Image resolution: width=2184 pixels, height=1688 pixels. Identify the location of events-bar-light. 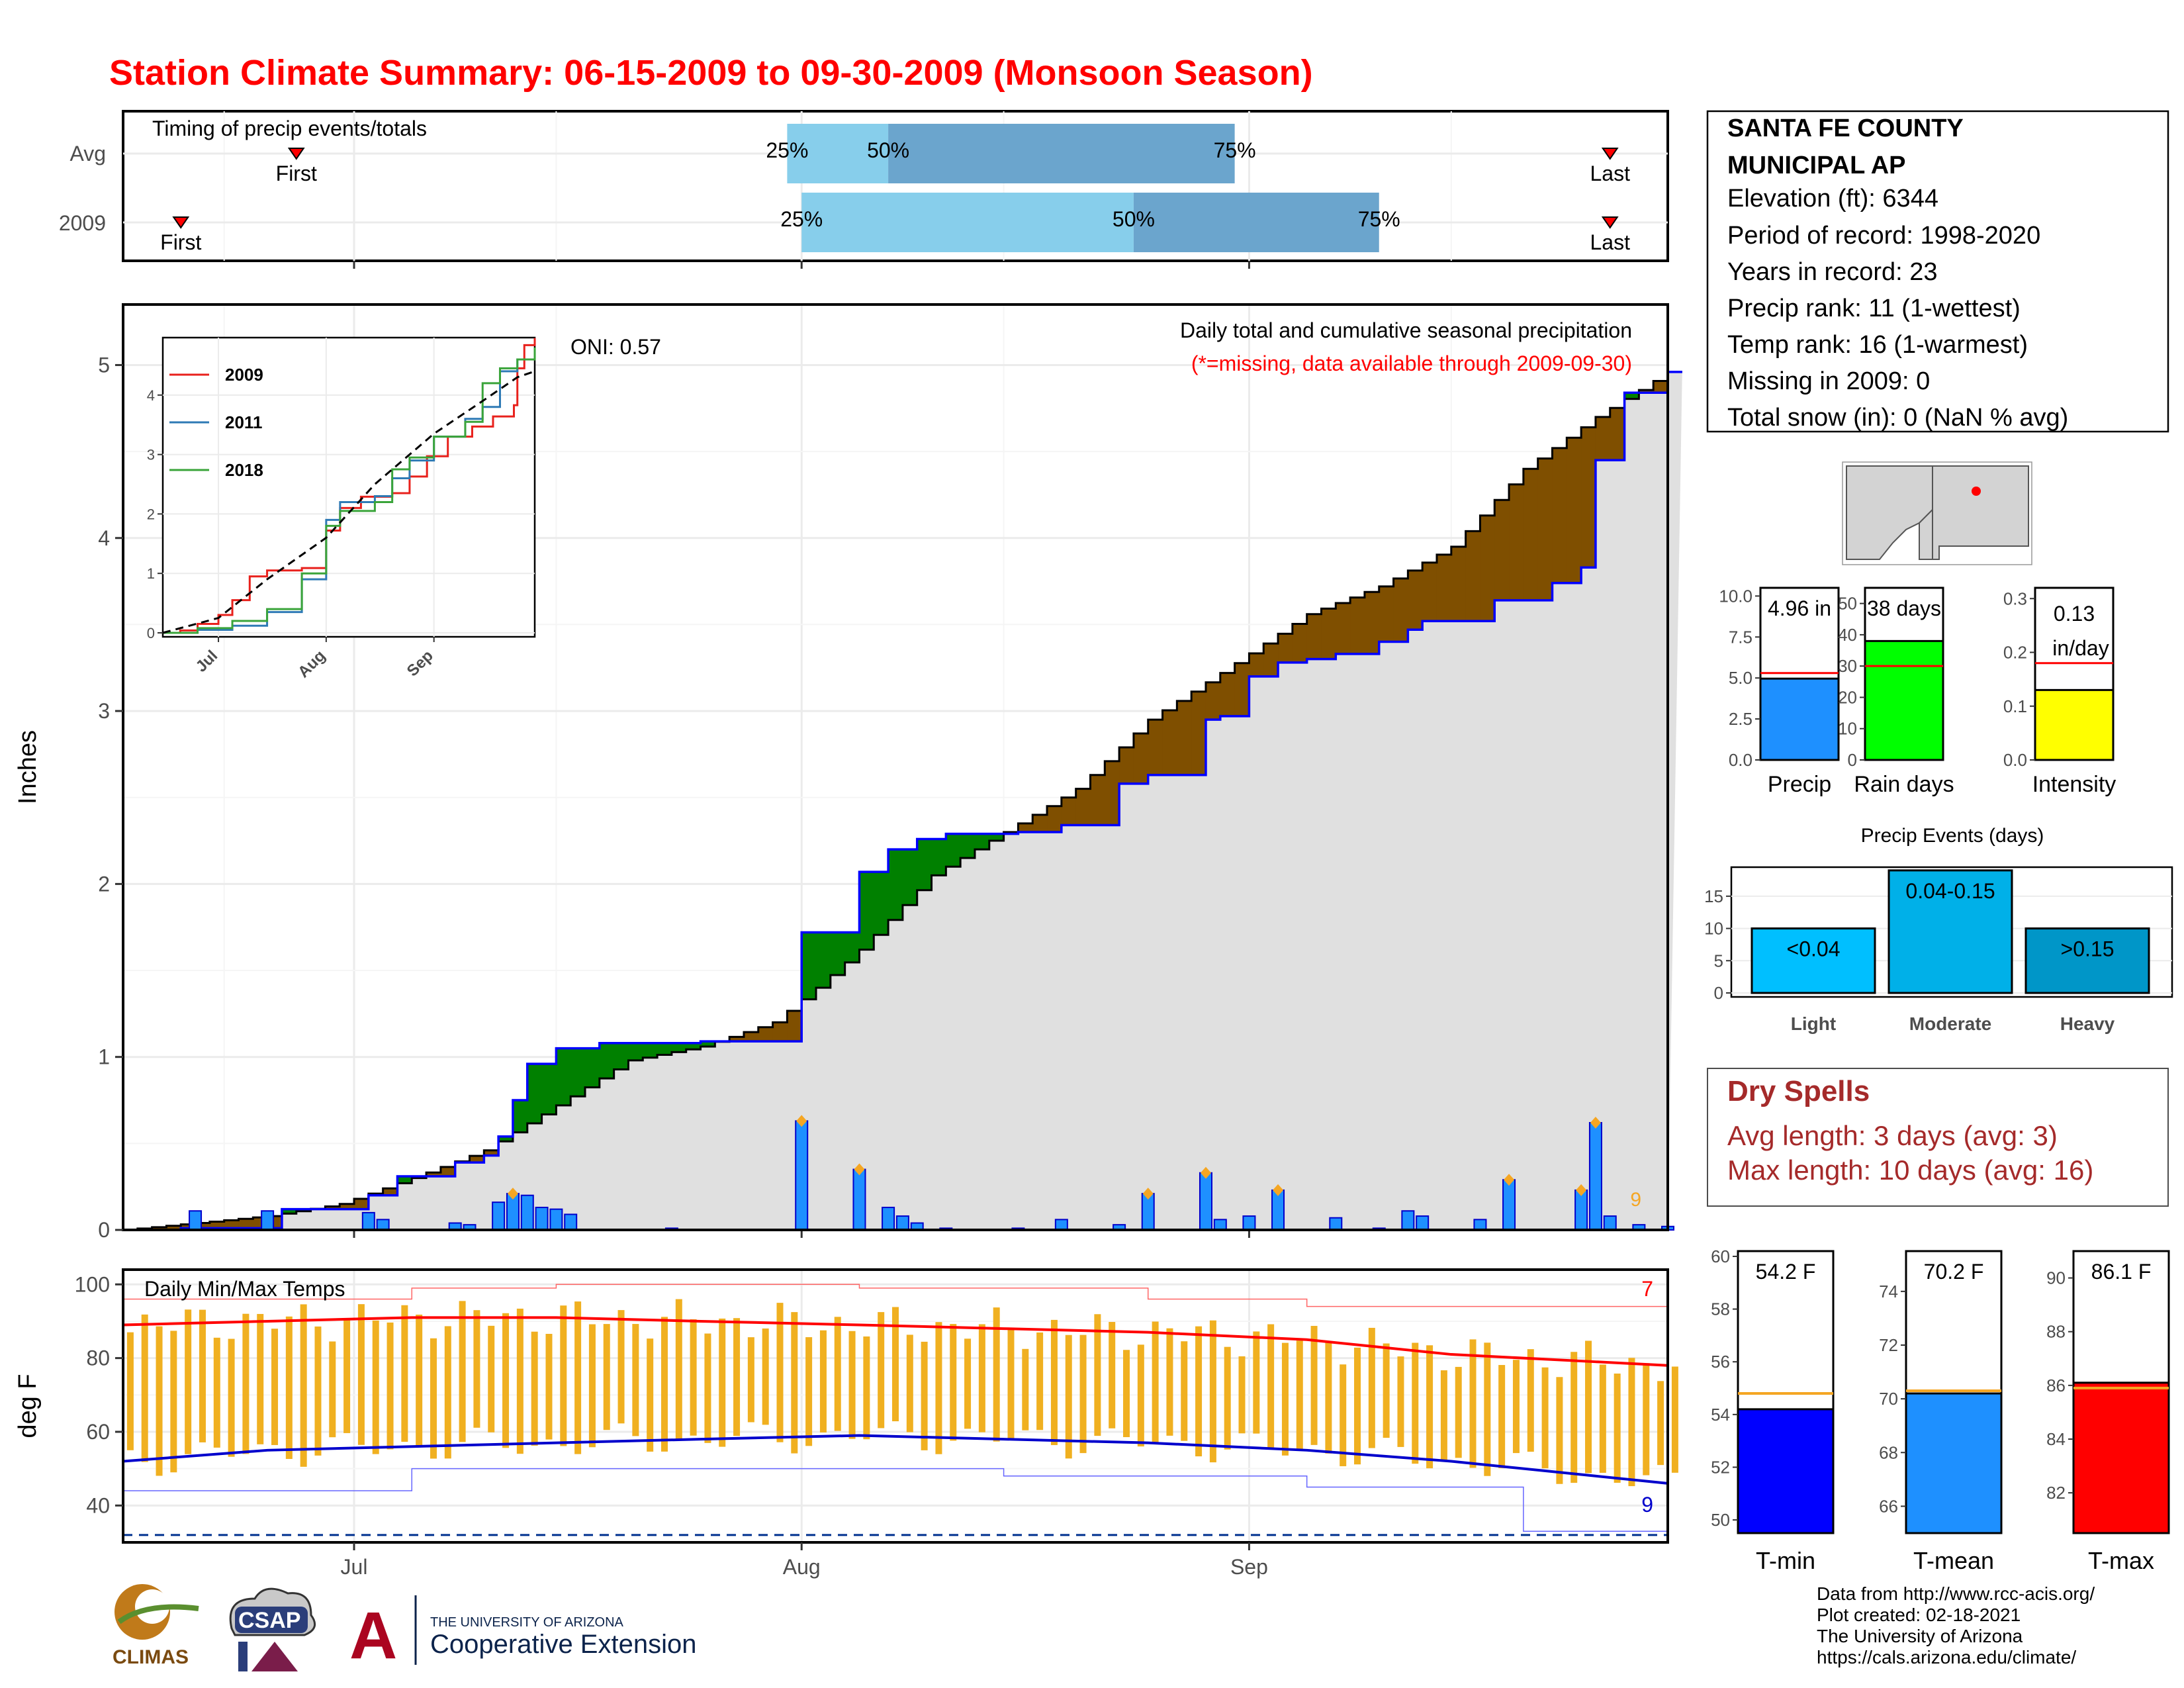
(1814, 960).